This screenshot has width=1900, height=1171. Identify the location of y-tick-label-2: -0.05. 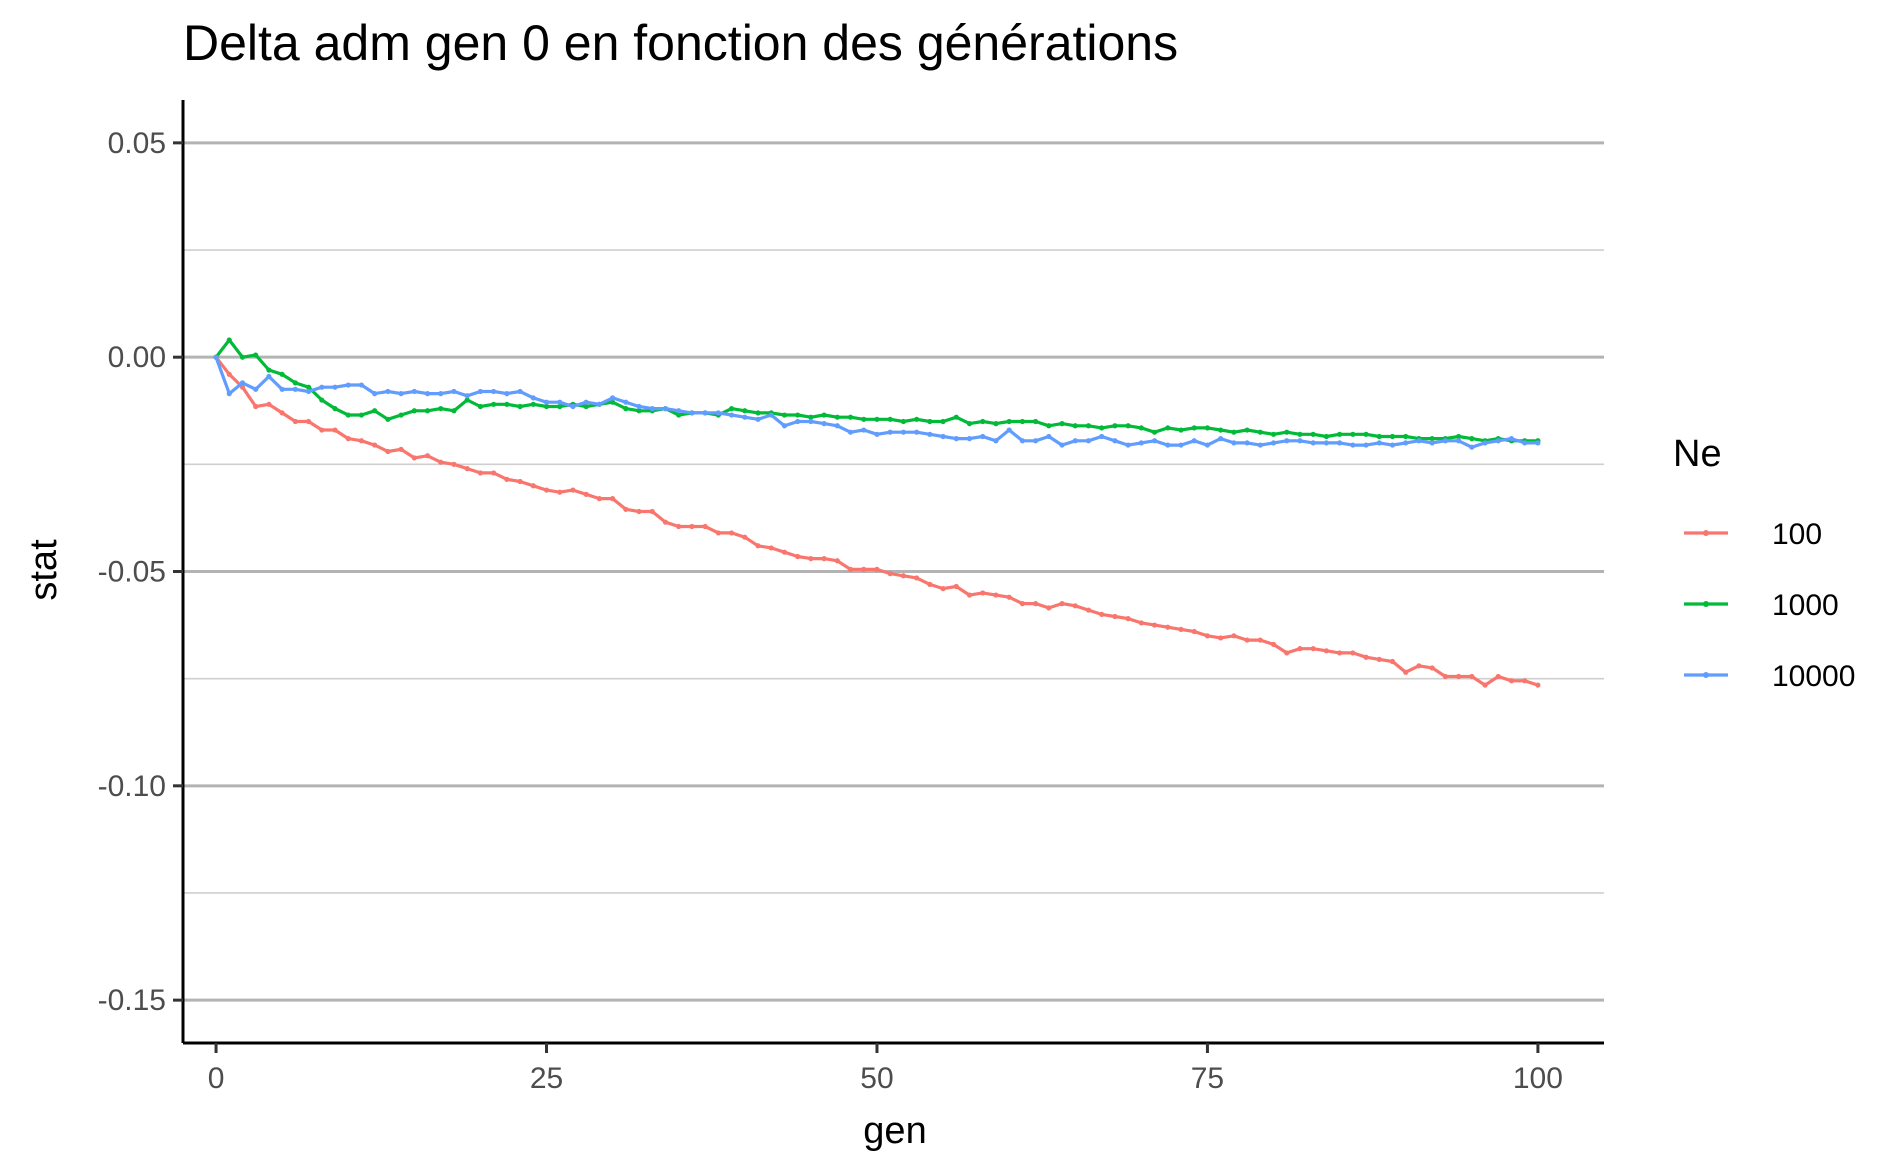
(132, 572).